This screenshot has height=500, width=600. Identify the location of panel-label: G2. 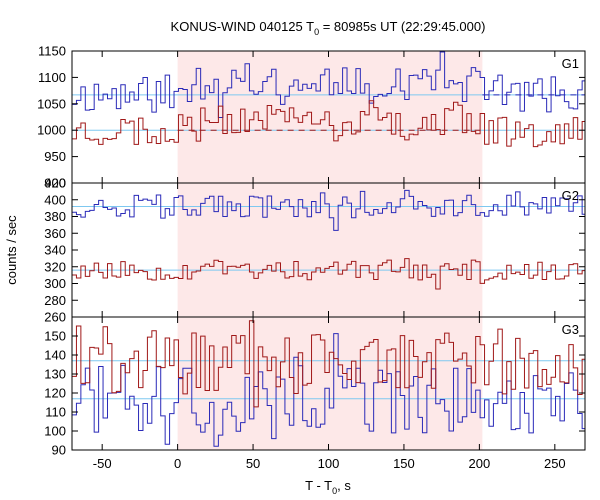
(570, 195).